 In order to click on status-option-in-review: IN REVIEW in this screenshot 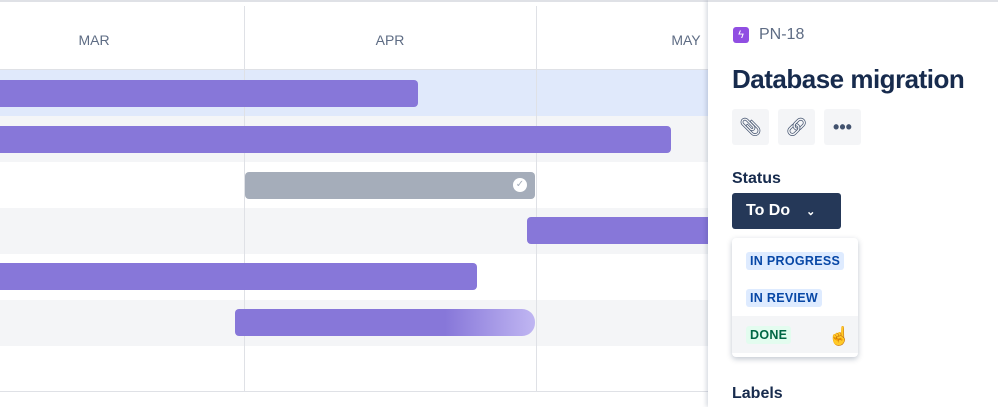, I will do `click(795, 297)`.